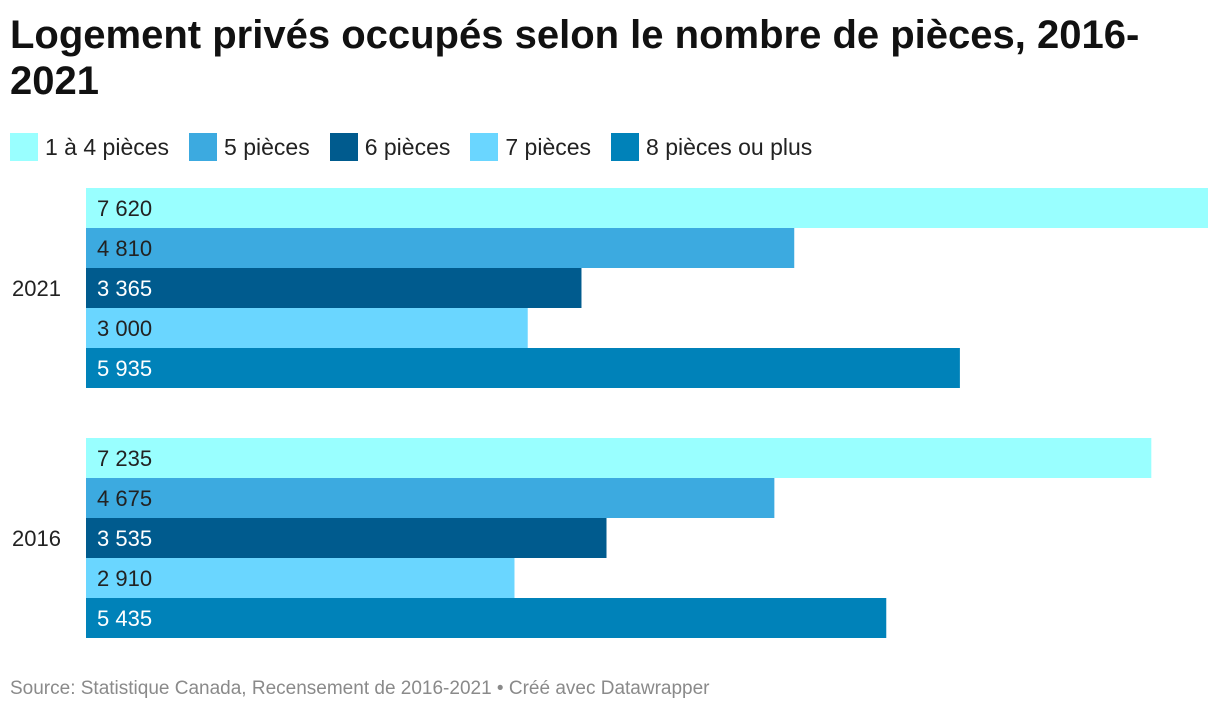 The width and height of the screenshot is (1220, 716). Describe the element at coordinates (36, 288) in the screenshot. I see `category-label: 2021` at that location.